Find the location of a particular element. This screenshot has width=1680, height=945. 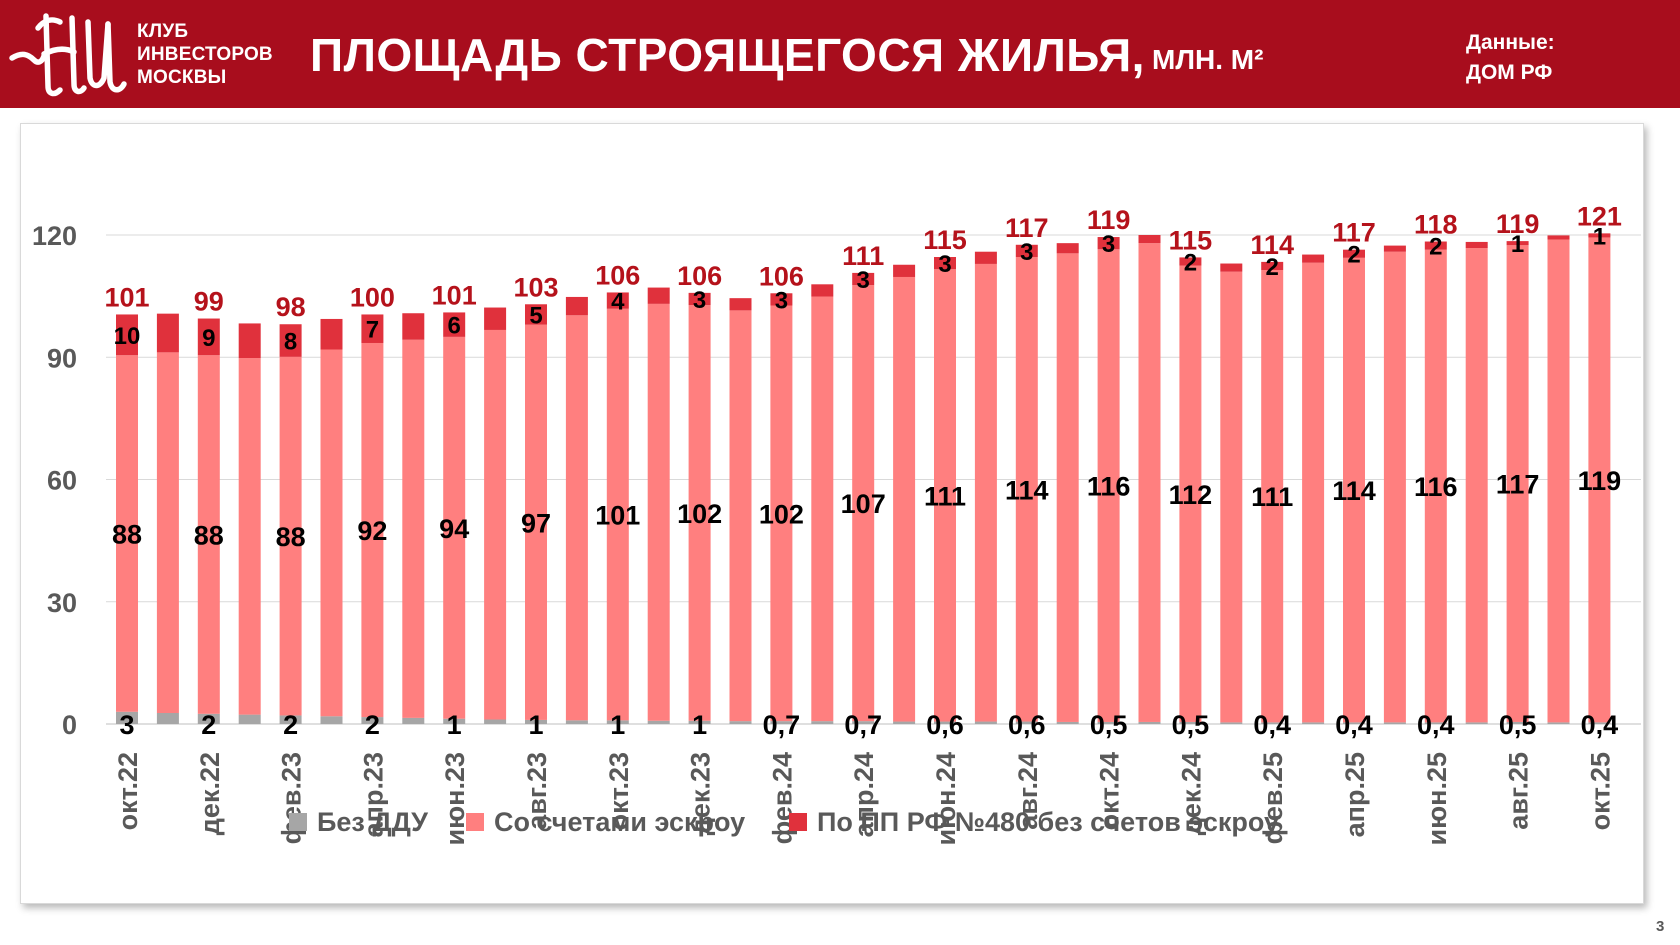

data-label: 107 is located at coordinates (863, 504).